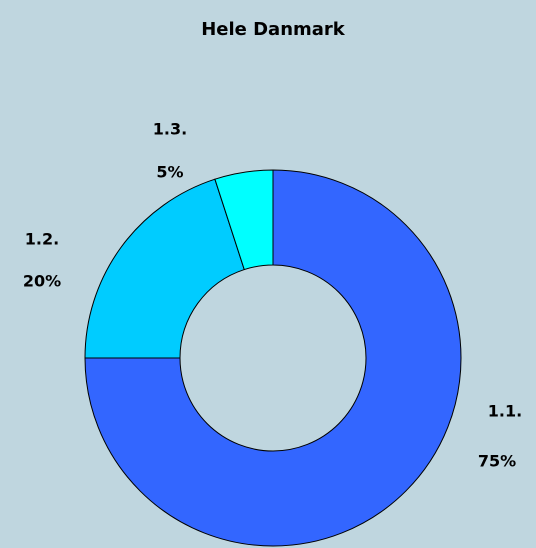 The width and height of the screenshot is (536, 548). I want to click on value-label: 5%, so click(169, 172).